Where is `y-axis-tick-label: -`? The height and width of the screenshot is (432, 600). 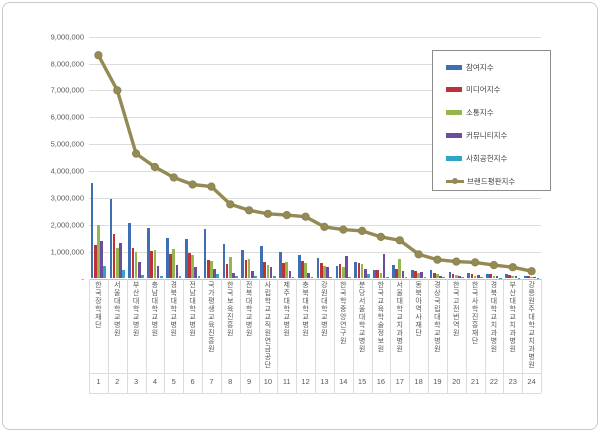 y-axis-tick-label: - is located at coordinates (83, 278).